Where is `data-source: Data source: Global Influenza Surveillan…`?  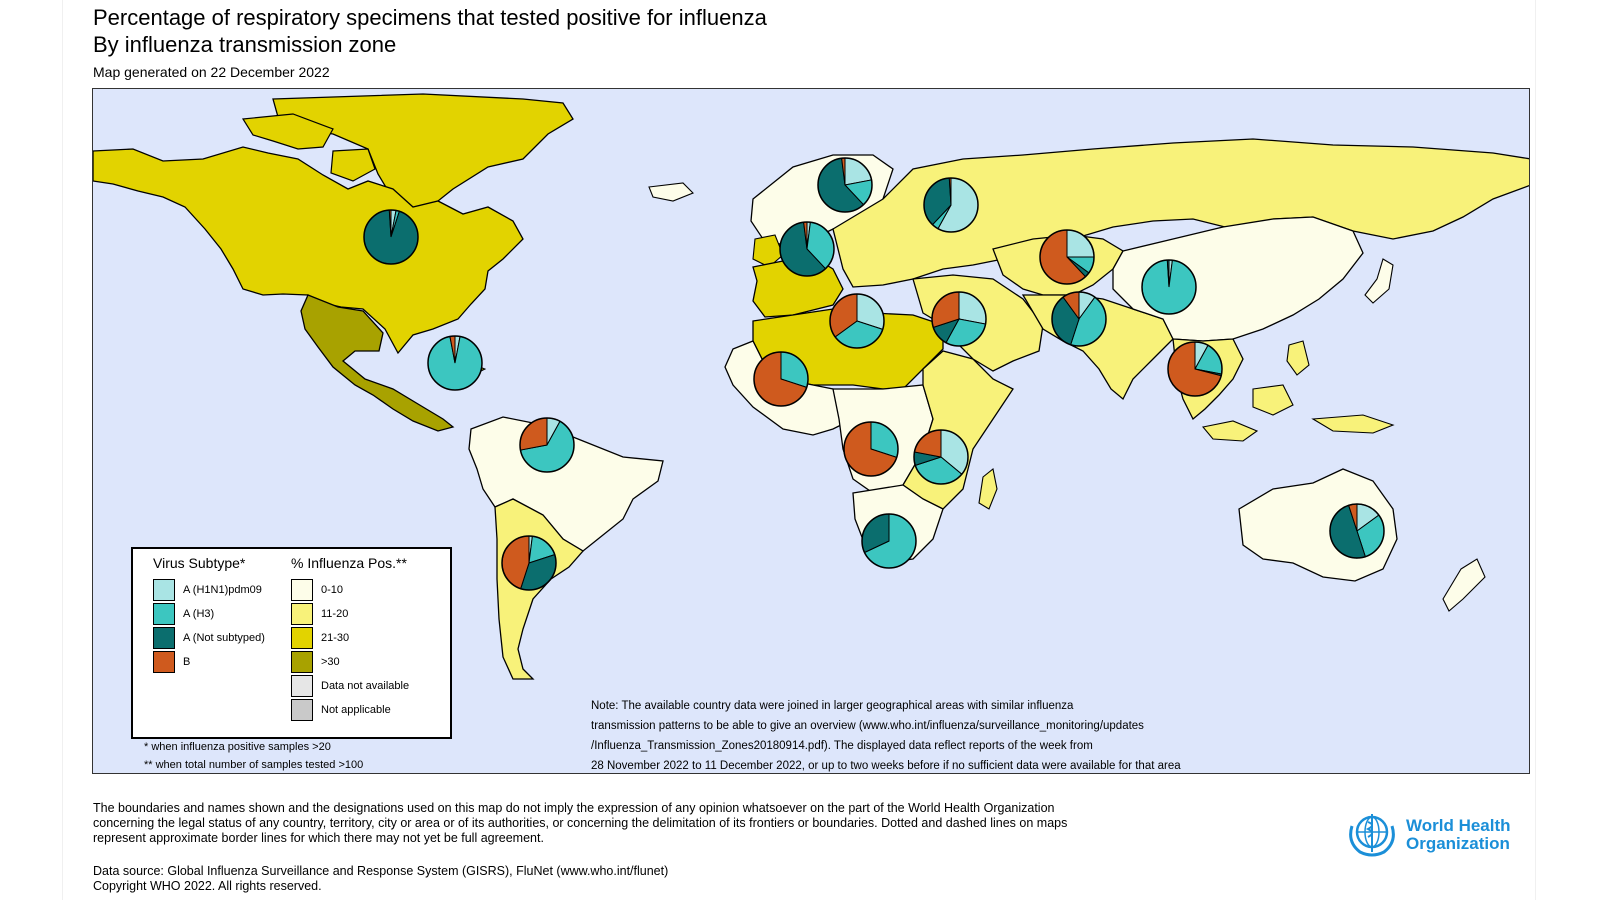
data-source: Data source: Global Influenza Surveillan… is located at coordinates (380, 879).